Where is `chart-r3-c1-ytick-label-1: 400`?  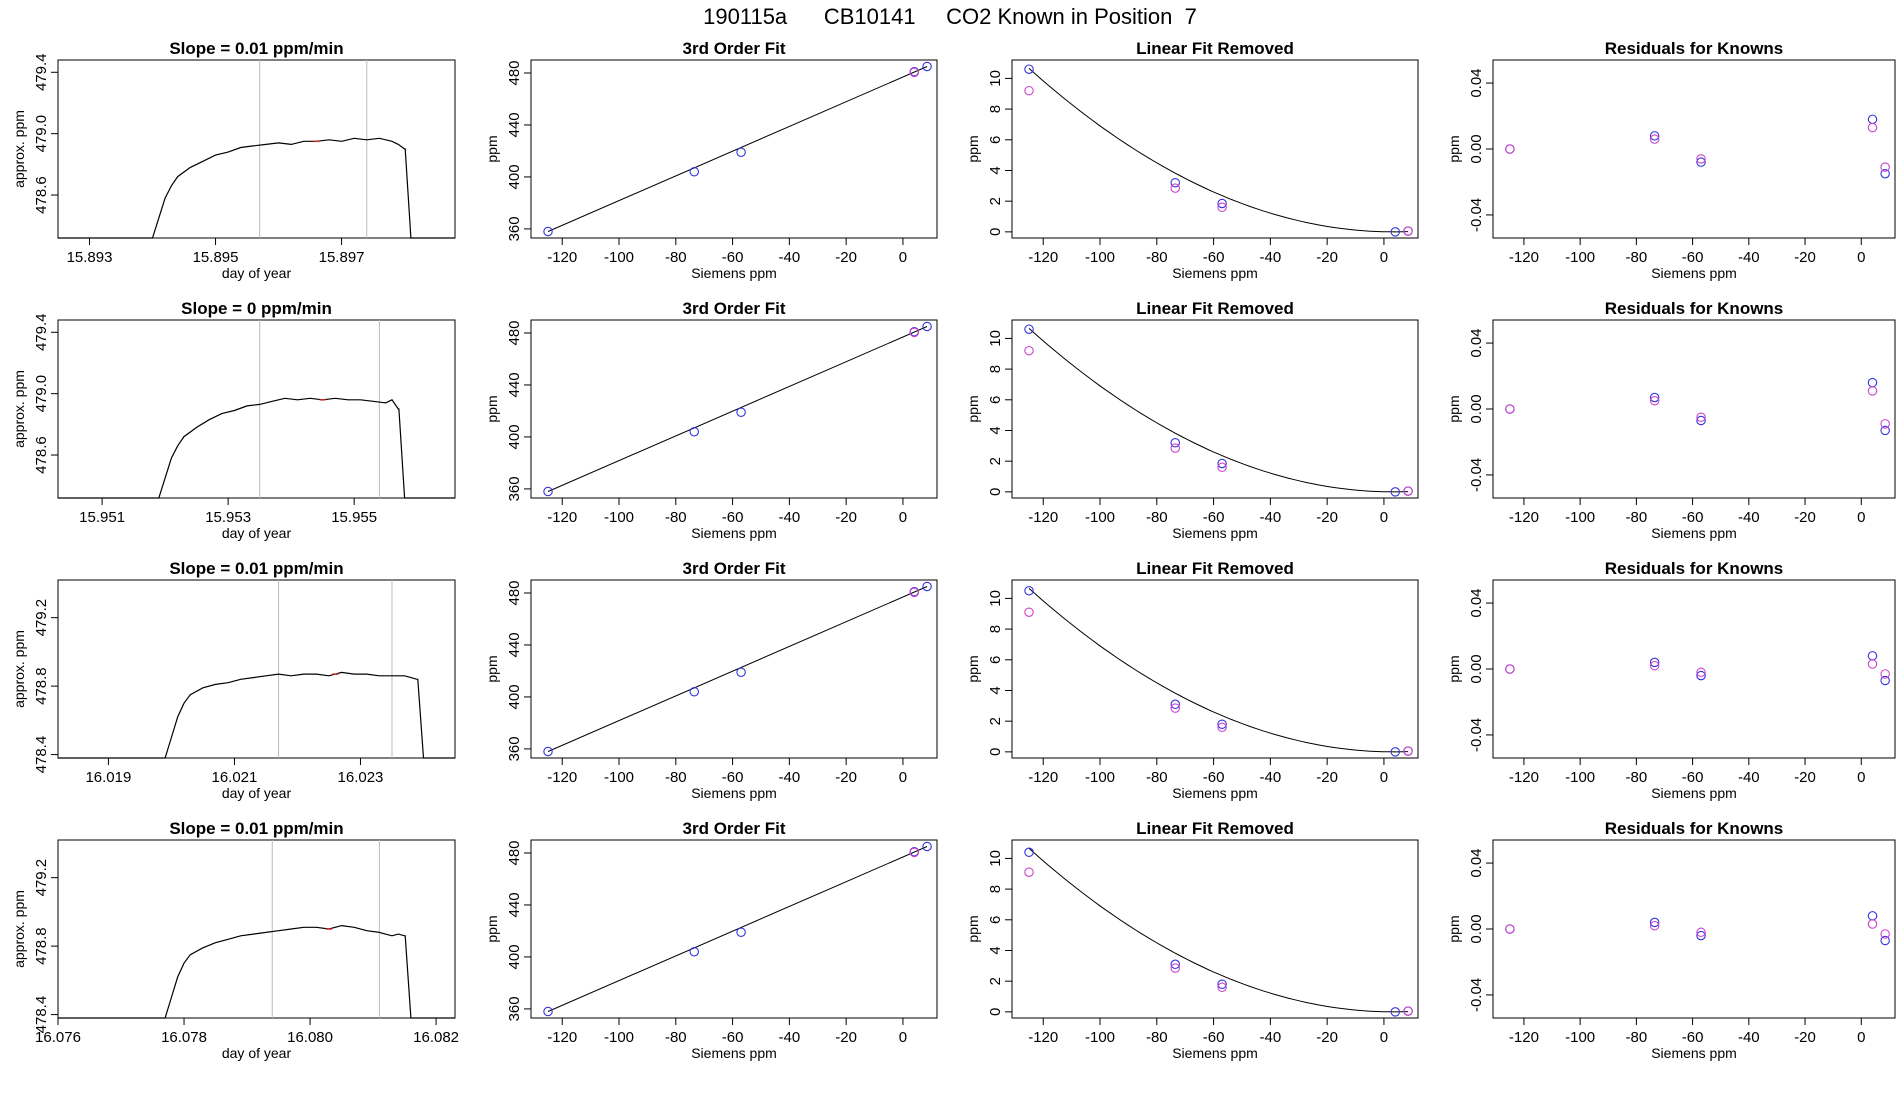
chart-r3-c1-ytick-label-1: 400 is located at coordinates (514, 956).